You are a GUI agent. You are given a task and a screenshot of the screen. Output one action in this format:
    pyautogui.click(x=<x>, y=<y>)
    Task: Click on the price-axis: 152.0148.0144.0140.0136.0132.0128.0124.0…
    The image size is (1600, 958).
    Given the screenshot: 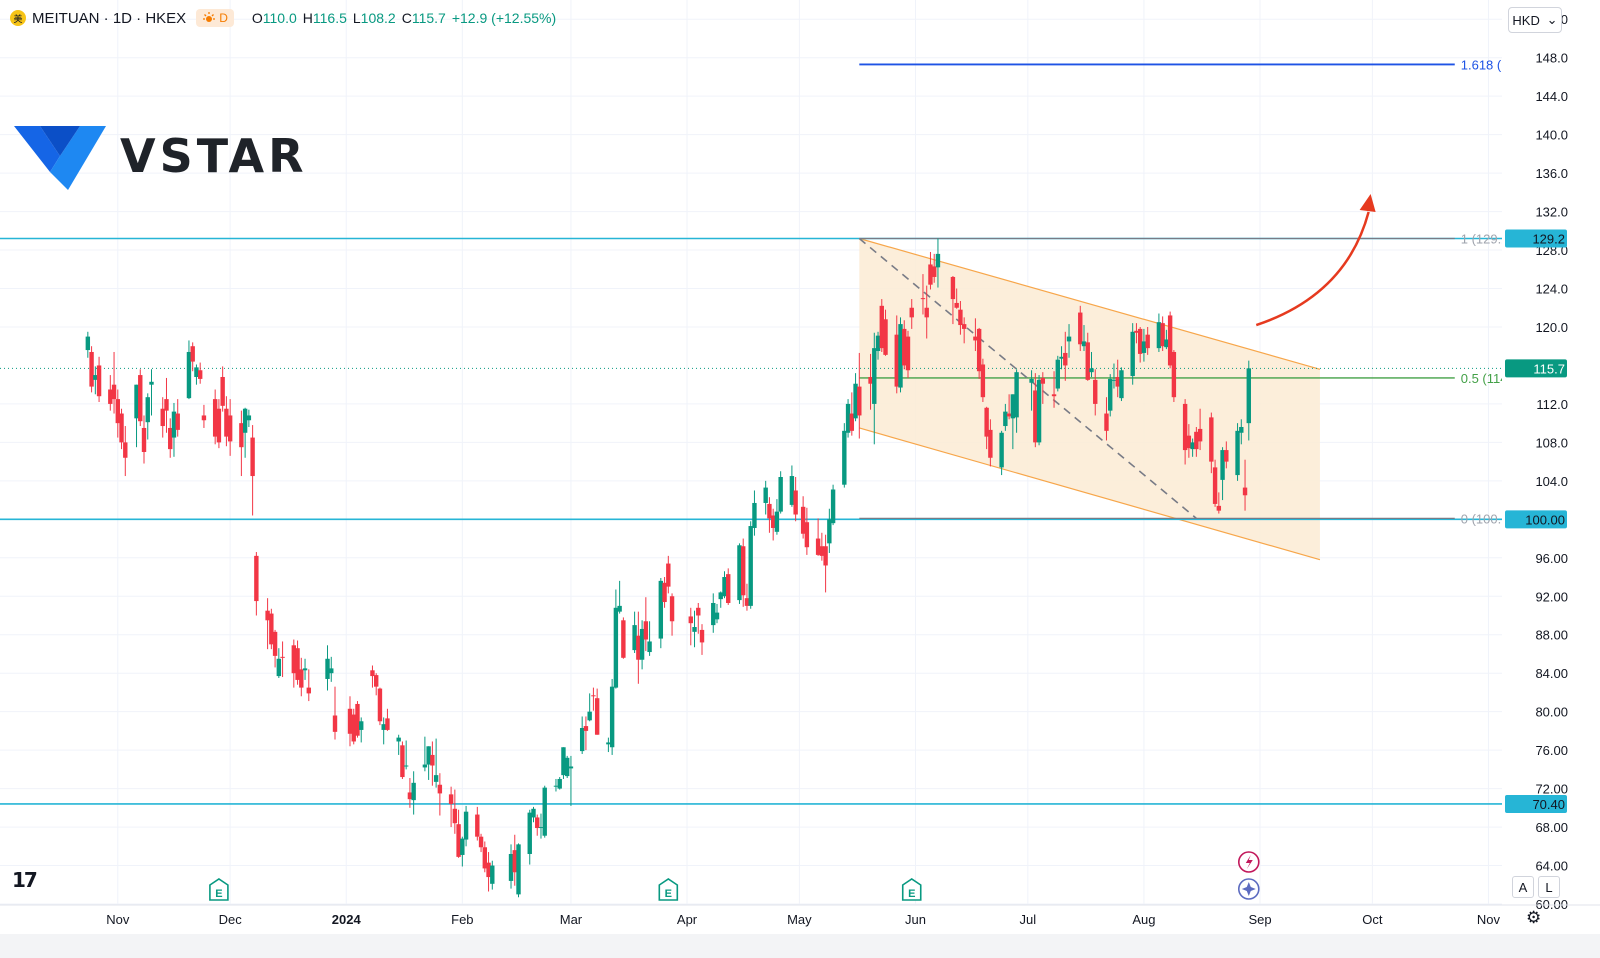 What is the action you would take?
    pyautogui.click(x=1551, y=456)
    